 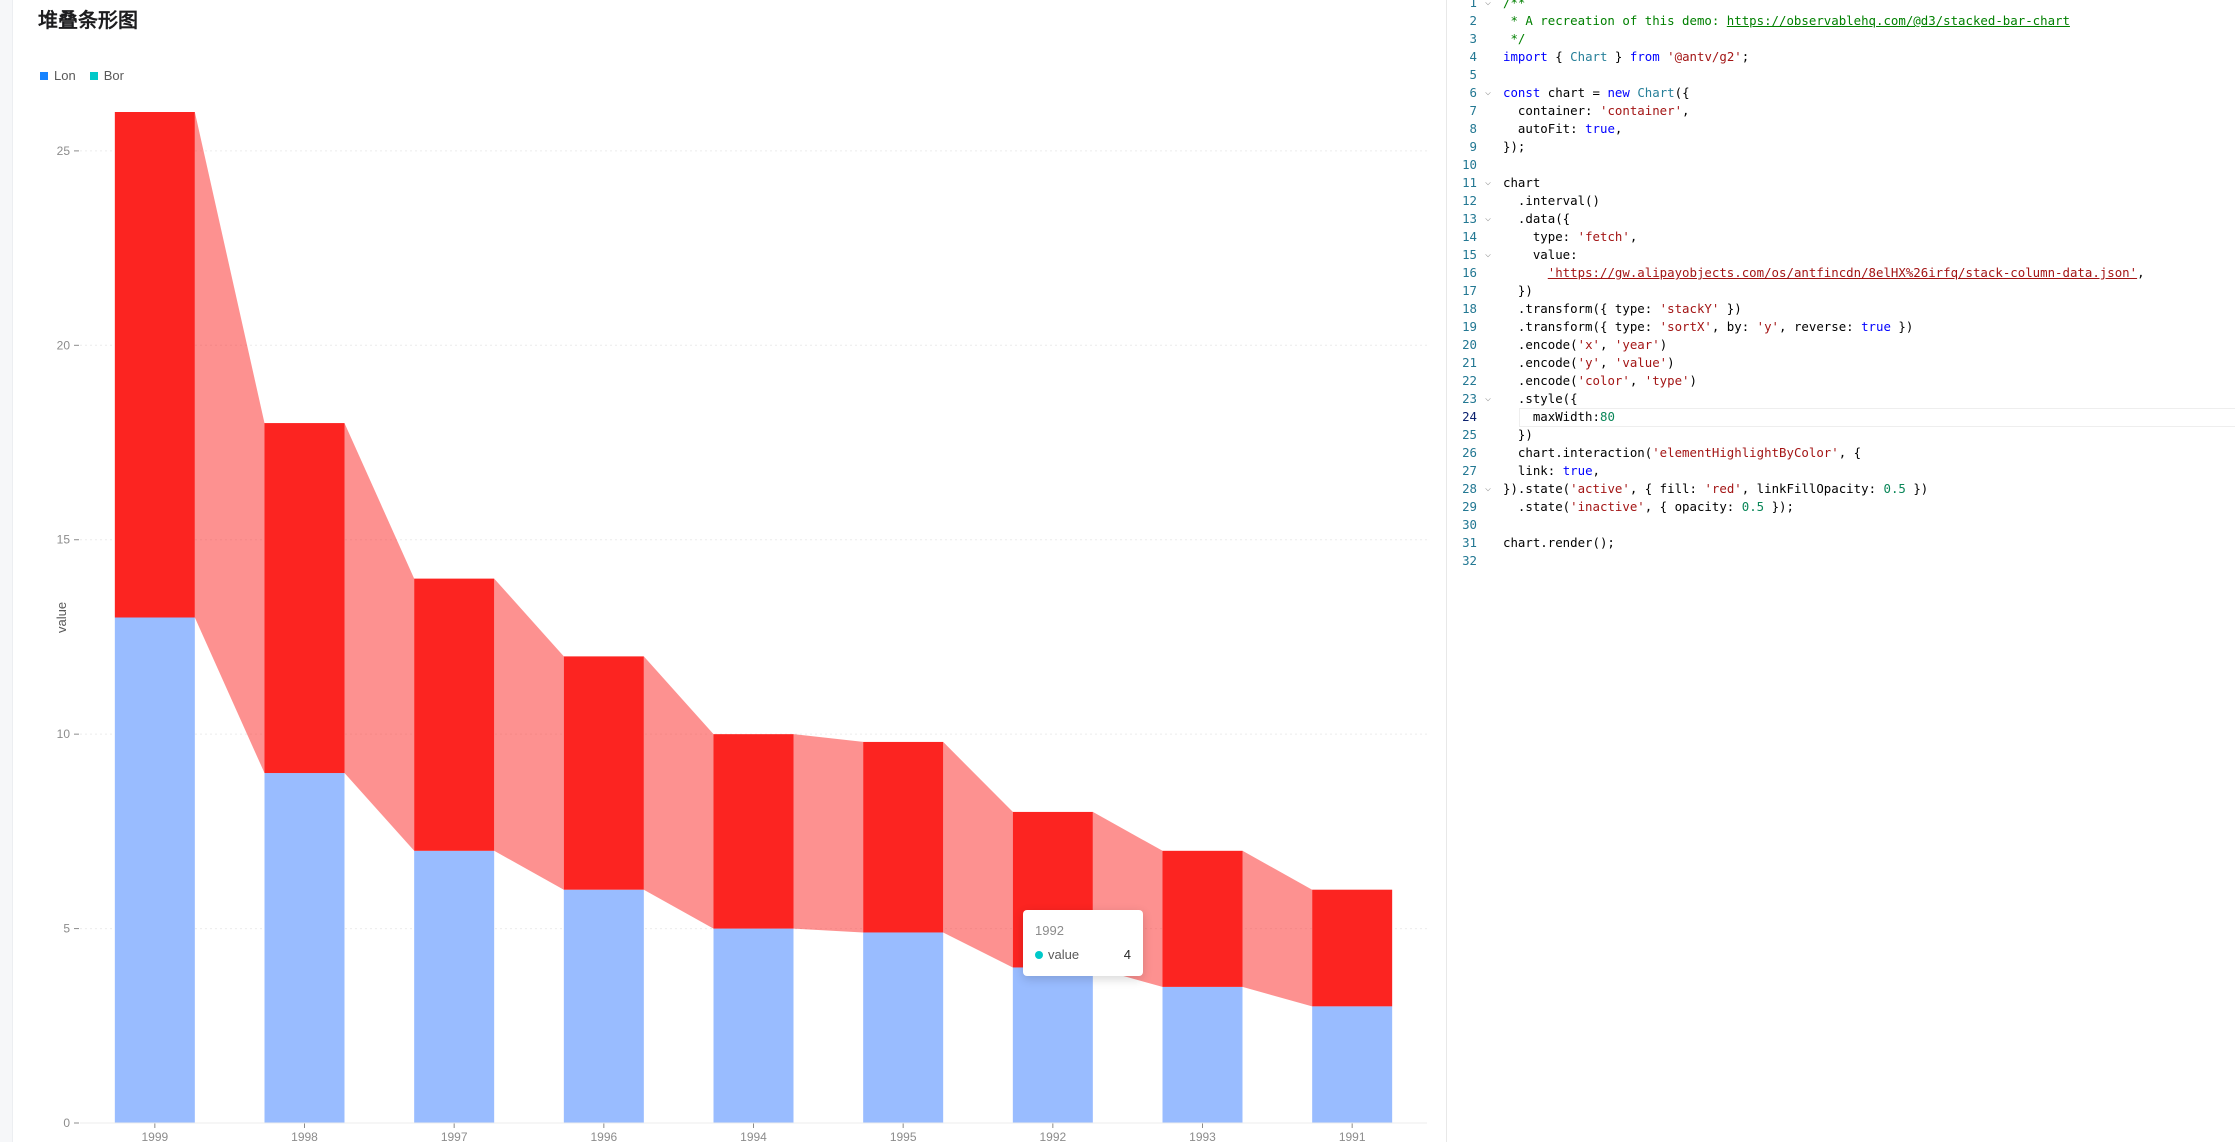 What do you see at coordinates (753, 1136) in the screenshot?
I see `x-tick-label: 1994` at bounding box center [753, 1136].